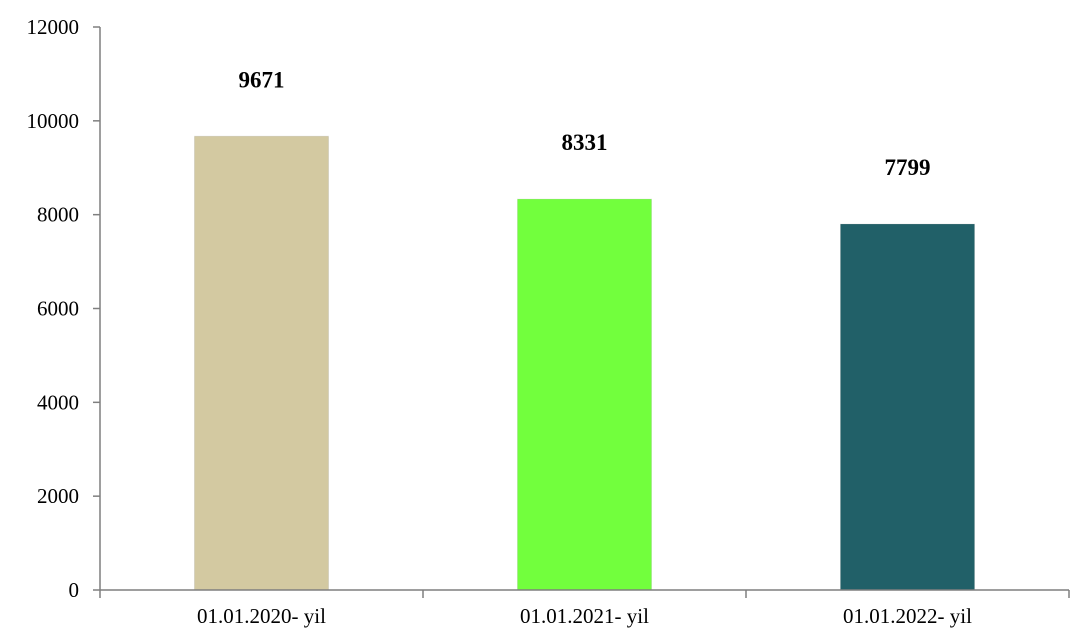 The height and width of the screenshot is (638, 1081). What do you see at coordinates (908, 167) in the screenshot?
I see `data-label: 7799` at bounding box center [908, 167].